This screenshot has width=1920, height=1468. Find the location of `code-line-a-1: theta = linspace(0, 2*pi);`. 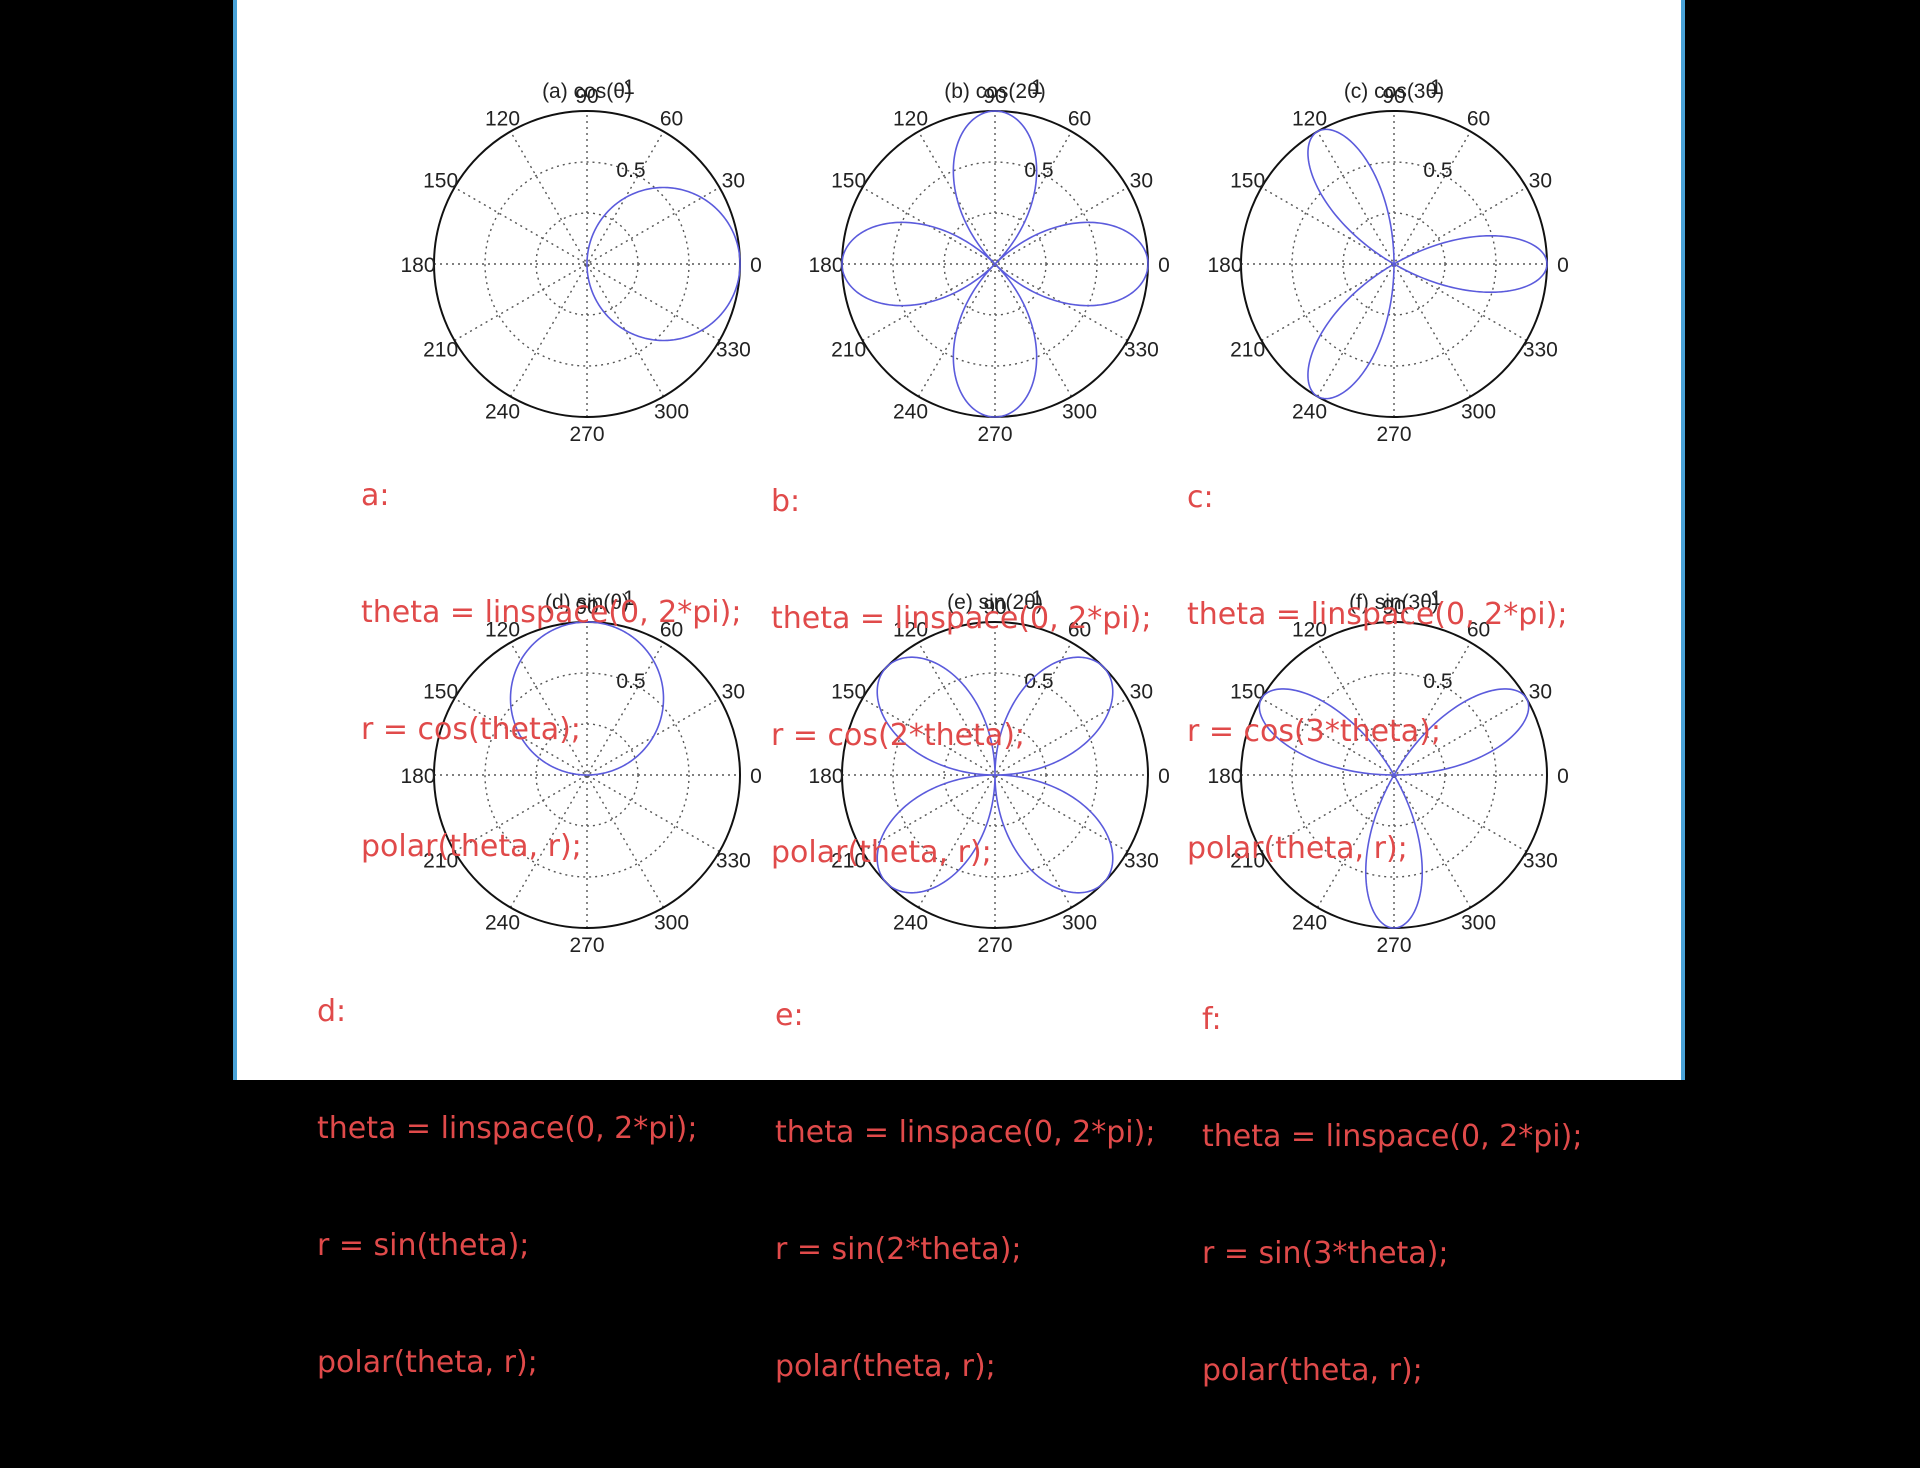

code-line-a-1: theta = linspace(0, 2*pi); is located at coordinates (551, 612).